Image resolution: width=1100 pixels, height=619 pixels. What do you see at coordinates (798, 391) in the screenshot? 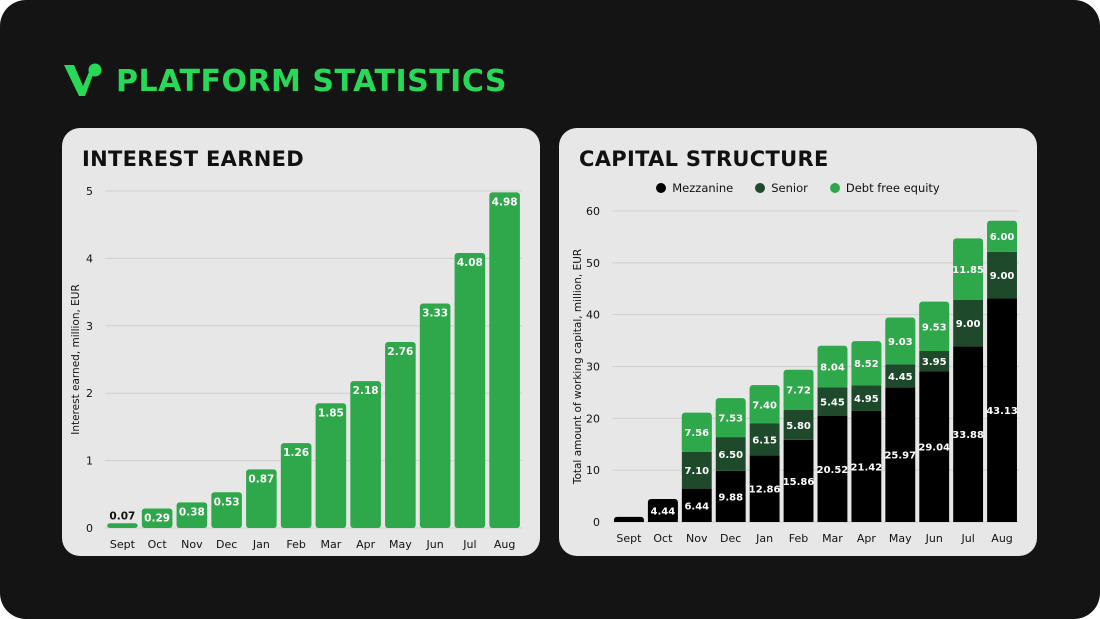
I see `bar-segment-label: 7.72` at bounding box center [798, 391].